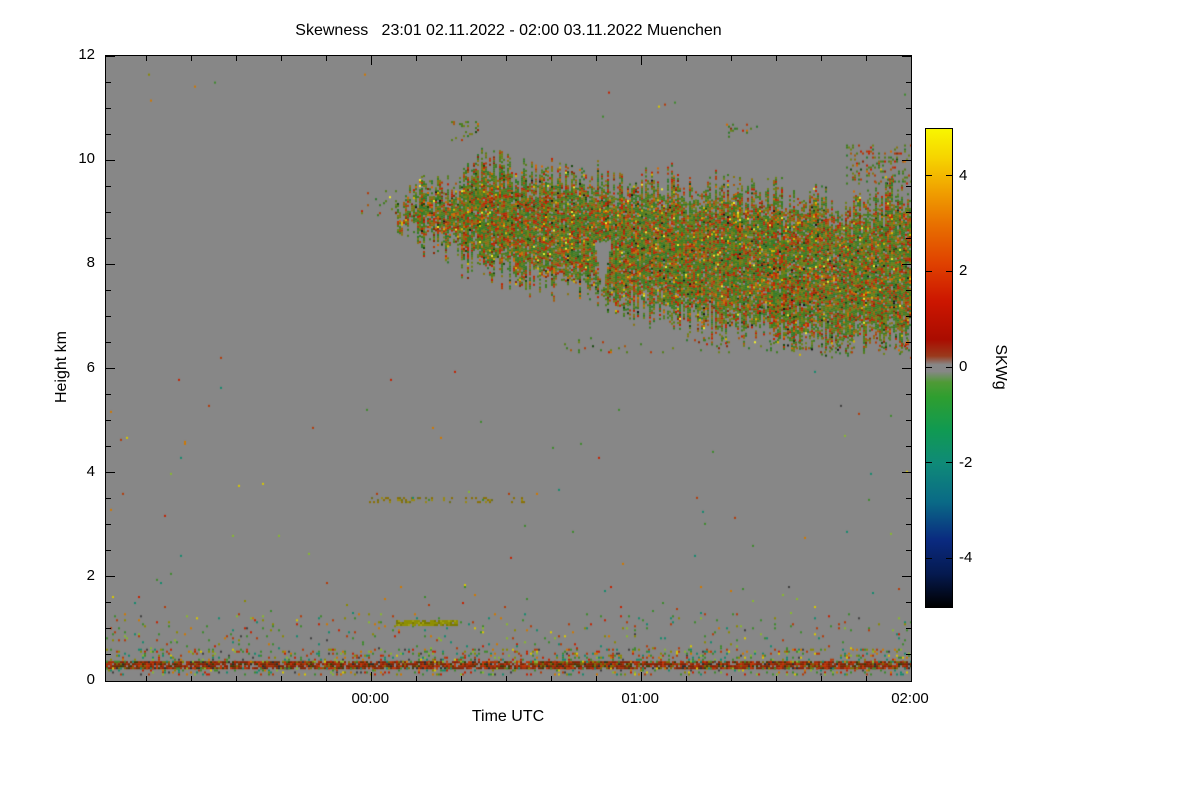  I want to click on colorbar-tick-label: 0, so click(963, 366).